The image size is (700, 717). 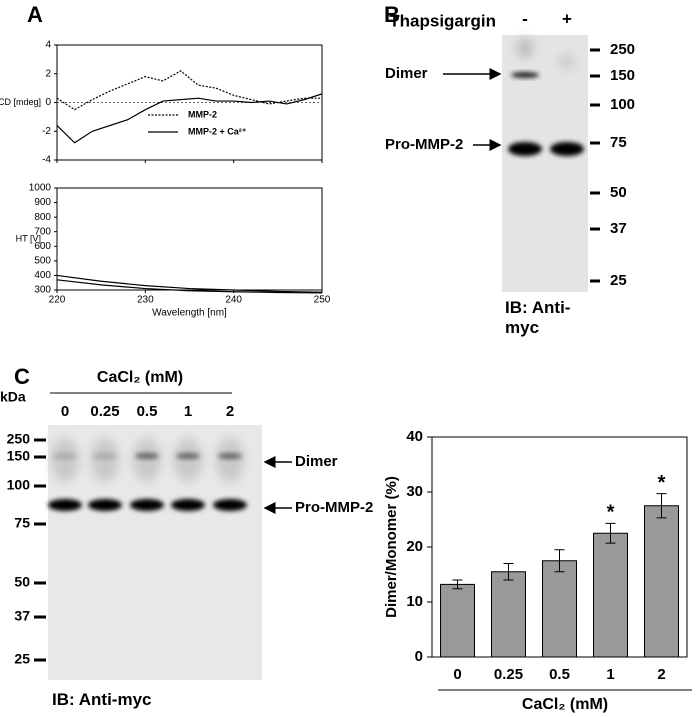 What do you see at coordinates (202, 114) in the screenshot?
I see `legend-label: MMP-2` at bounding box center [202, 114].